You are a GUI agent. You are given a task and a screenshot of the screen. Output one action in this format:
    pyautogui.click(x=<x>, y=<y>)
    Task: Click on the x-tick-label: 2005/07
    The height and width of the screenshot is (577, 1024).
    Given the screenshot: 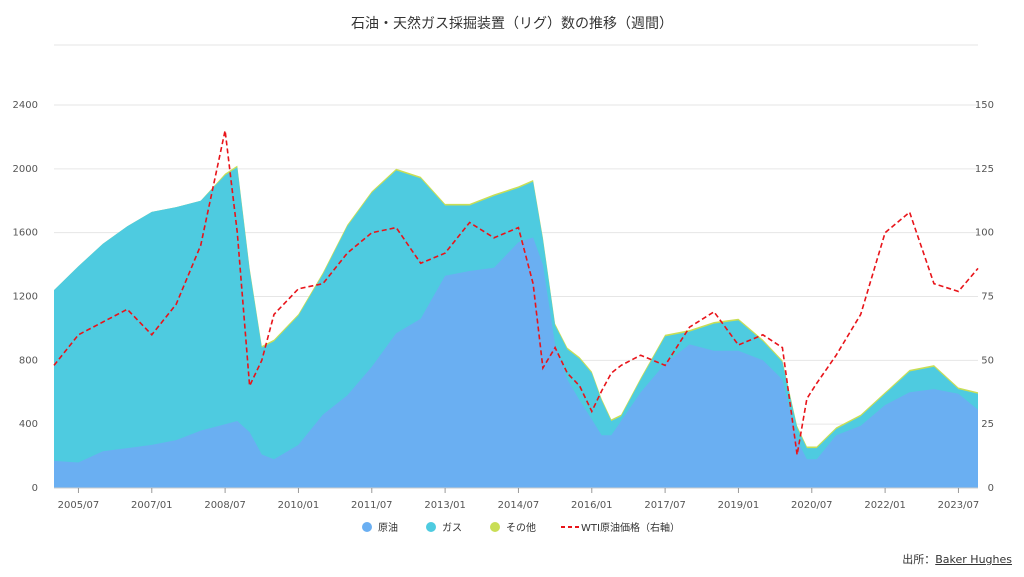 What is the action you would take?
    pyautogui.click(x=79, y=505)
    